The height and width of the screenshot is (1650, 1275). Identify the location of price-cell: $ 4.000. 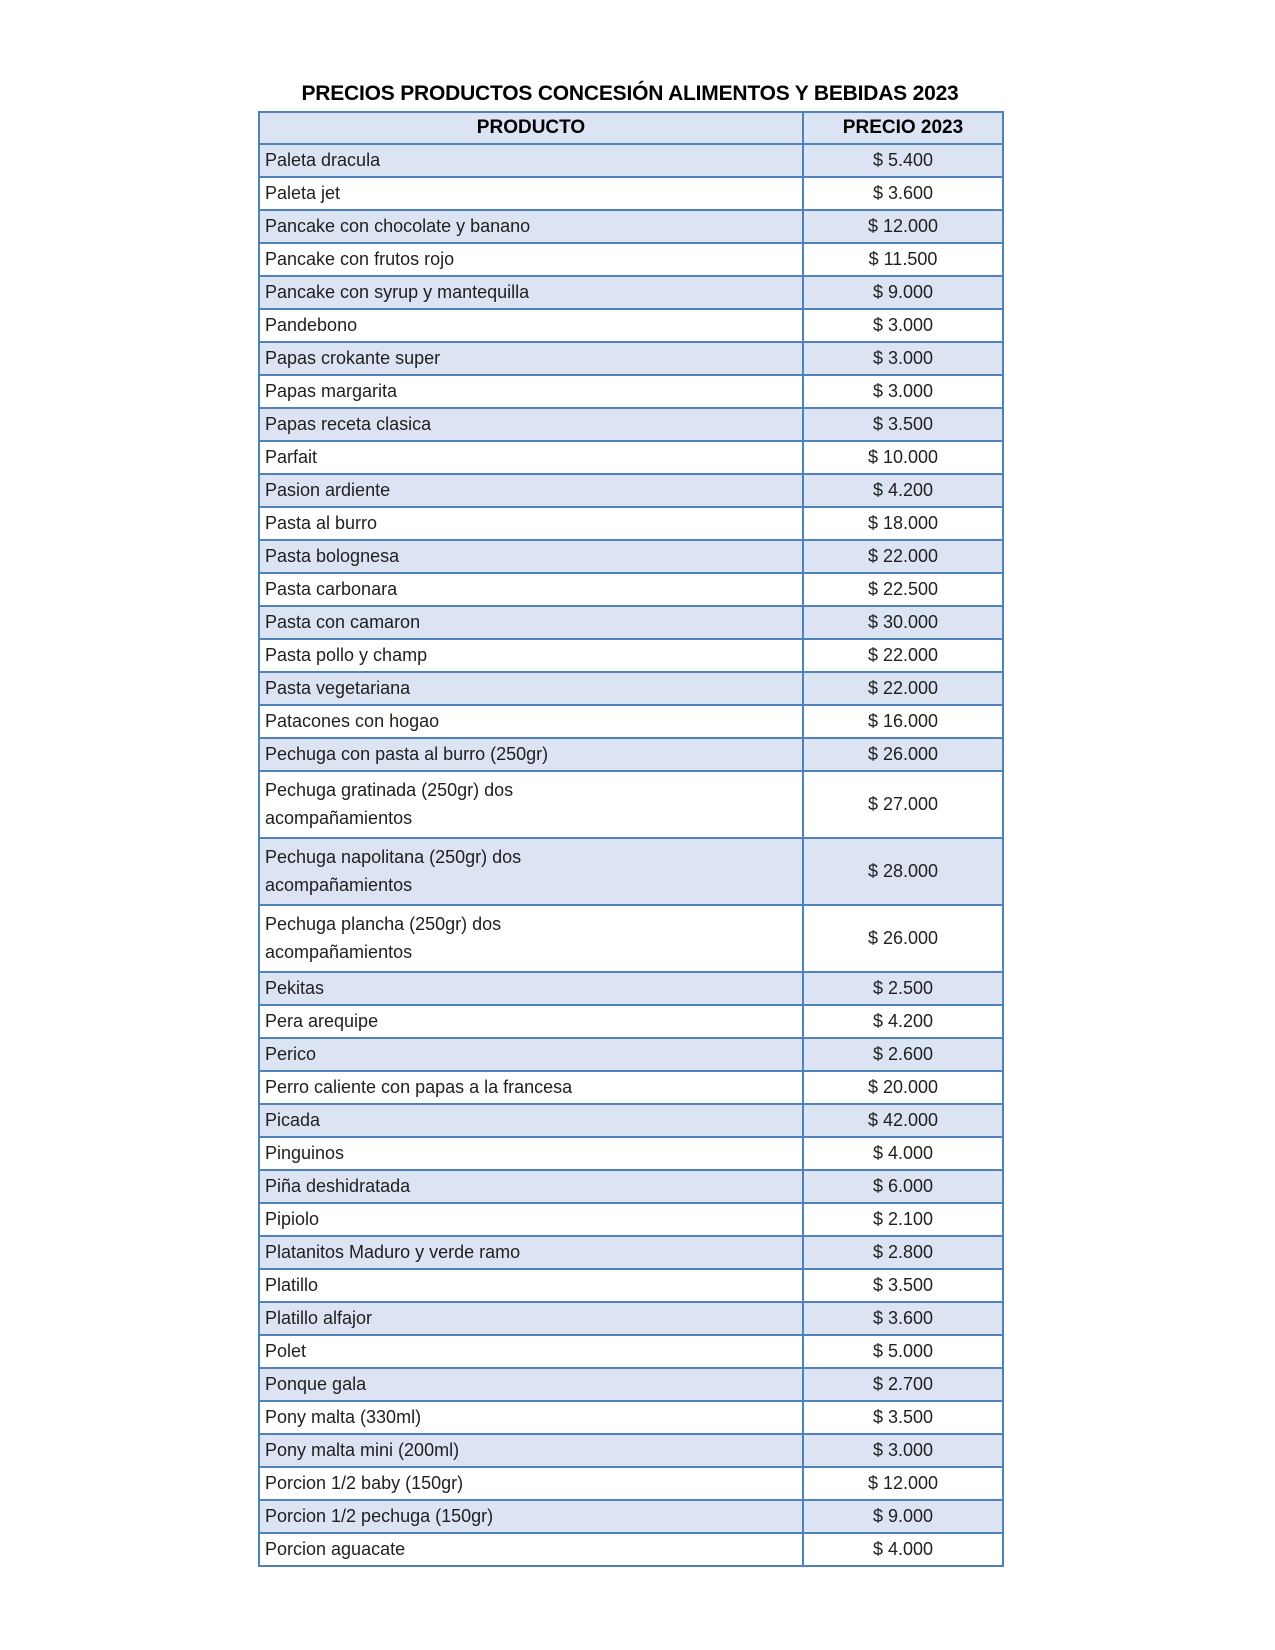
(903, 1549).